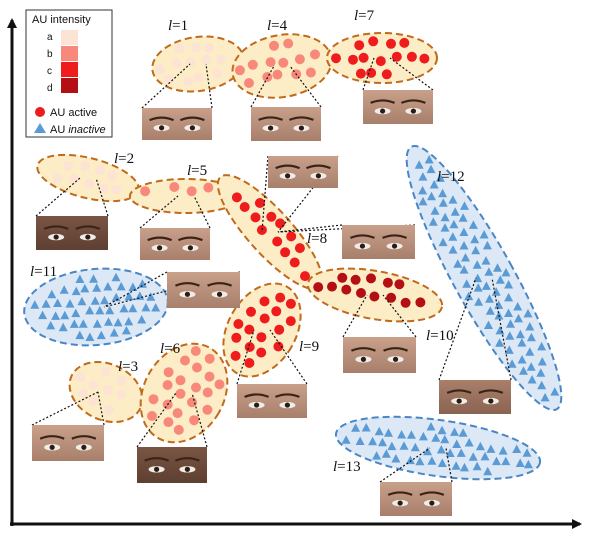  I want to click on cluster-1-label-l: l, so click(170, 26).